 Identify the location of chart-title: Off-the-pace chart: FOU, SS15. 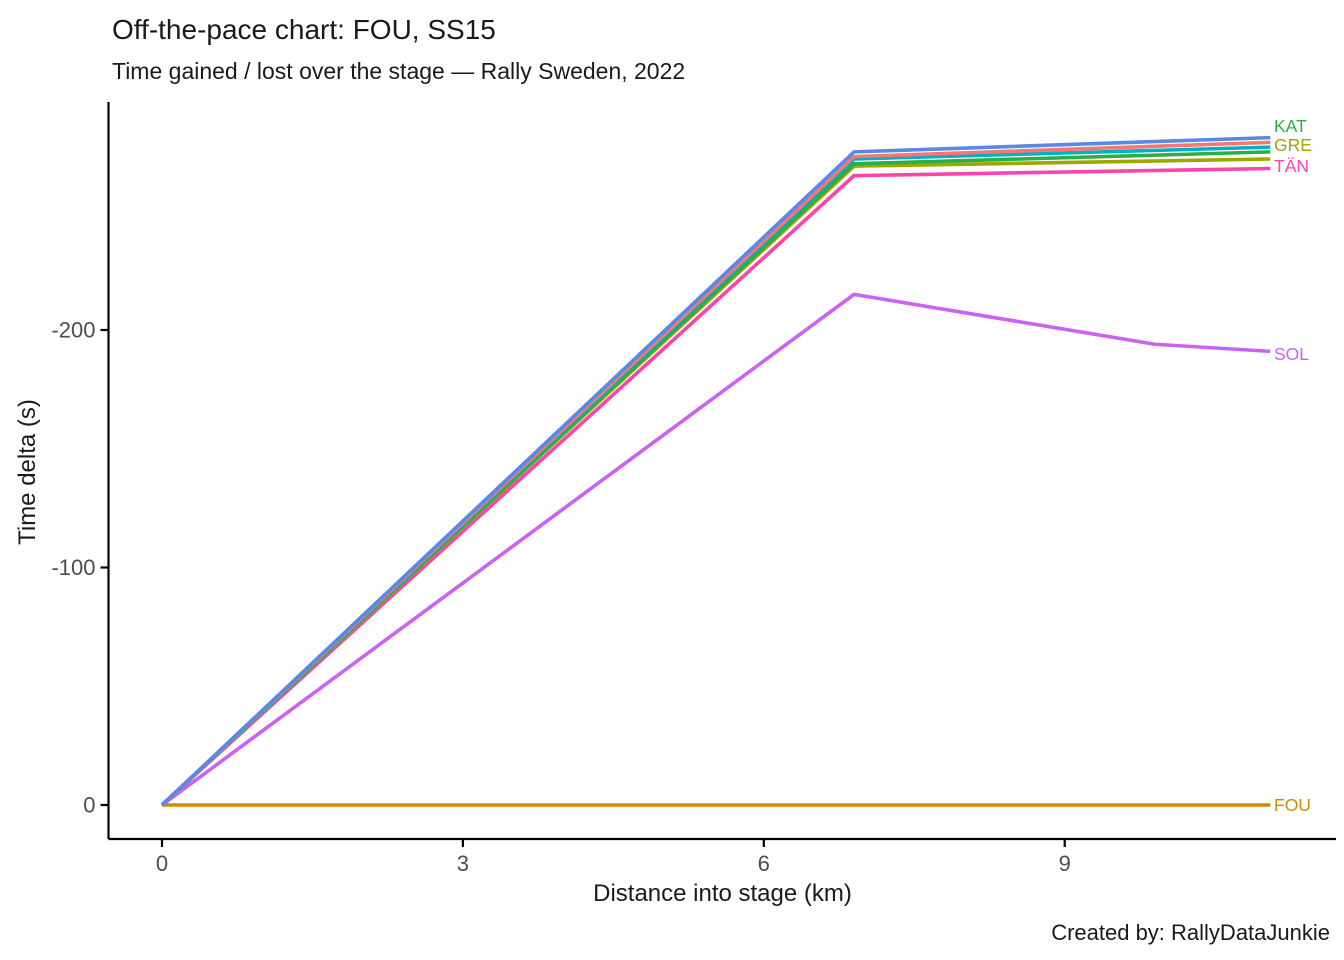
(304, 29).